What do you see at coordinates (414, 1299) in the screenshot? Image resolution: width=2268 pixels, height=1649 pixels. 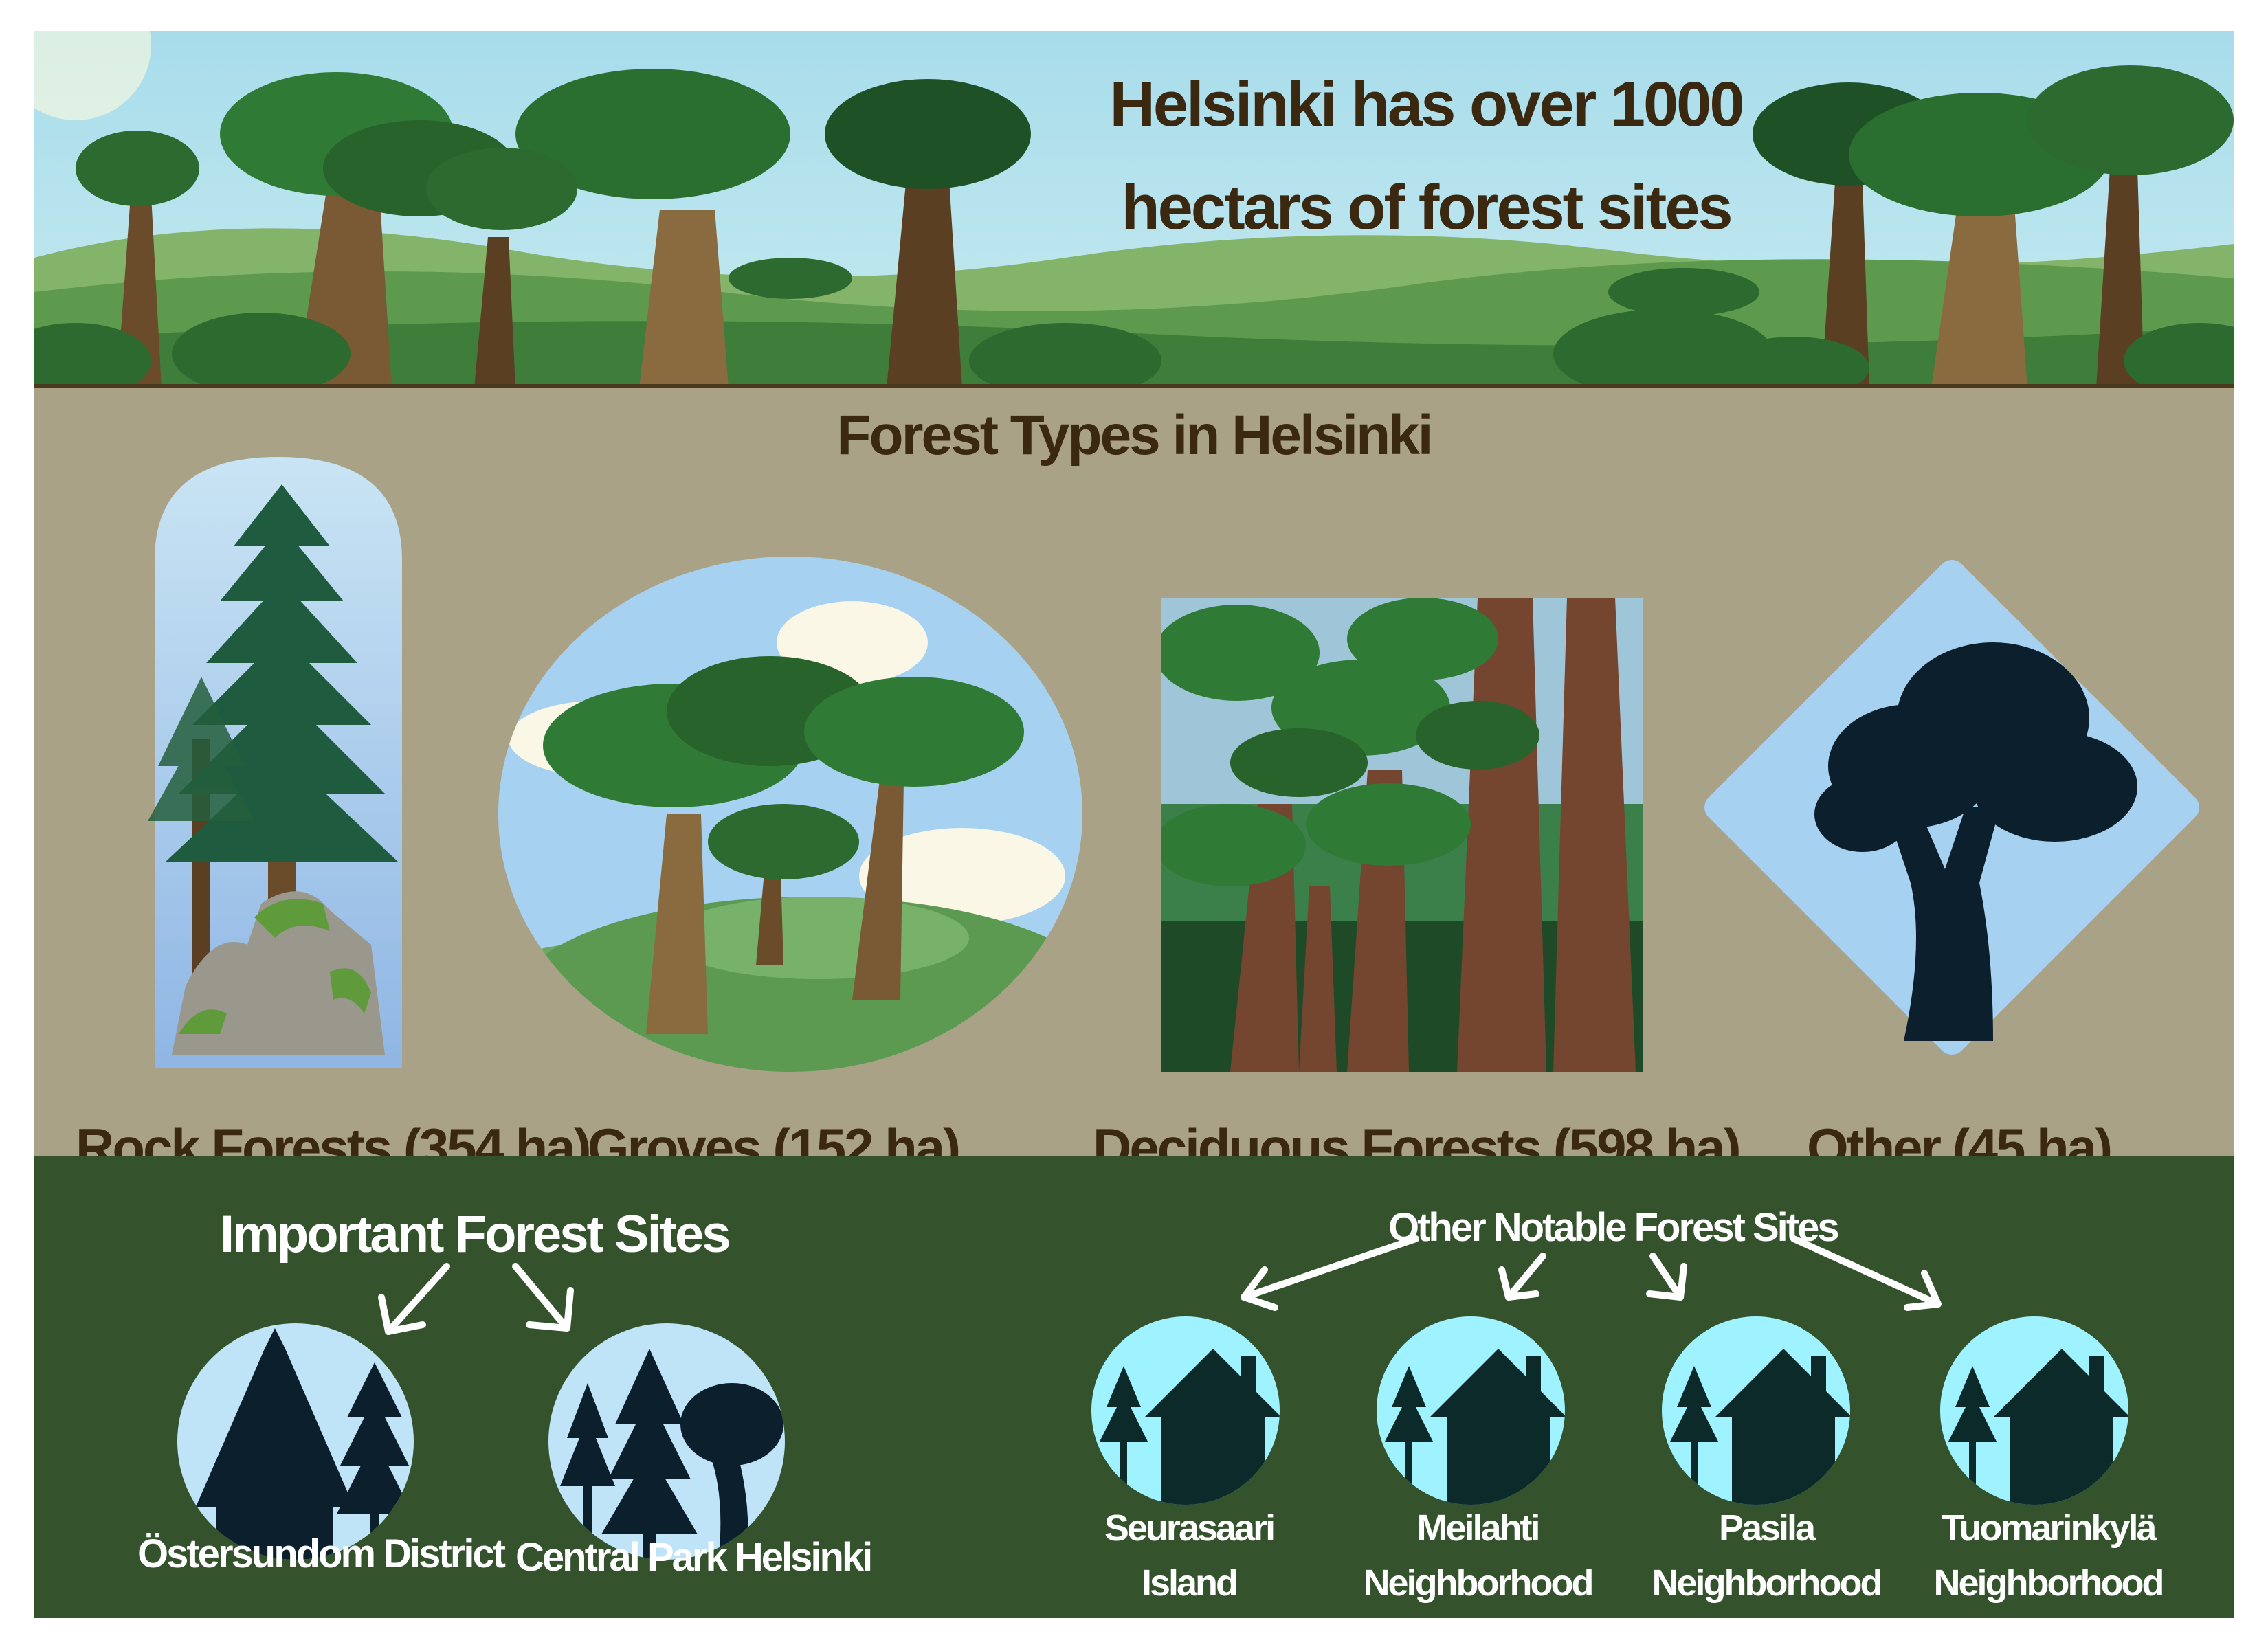 I see `arrow-to-ostersundom` at bounding box center [414, 1299].